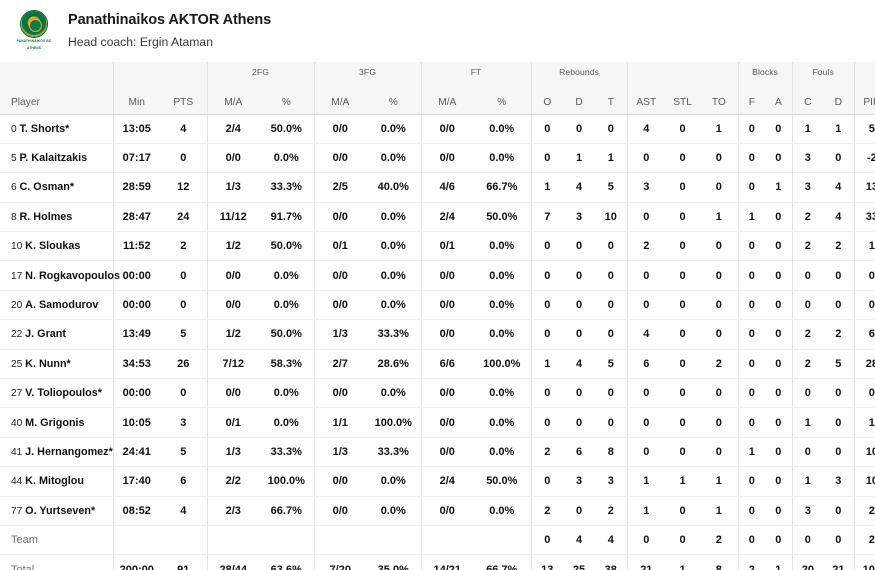  What do you see at coordinates (447, 246) in the screenshot?
I see `cell-ft-ma: 0/1` at bounding box center [447, 246].